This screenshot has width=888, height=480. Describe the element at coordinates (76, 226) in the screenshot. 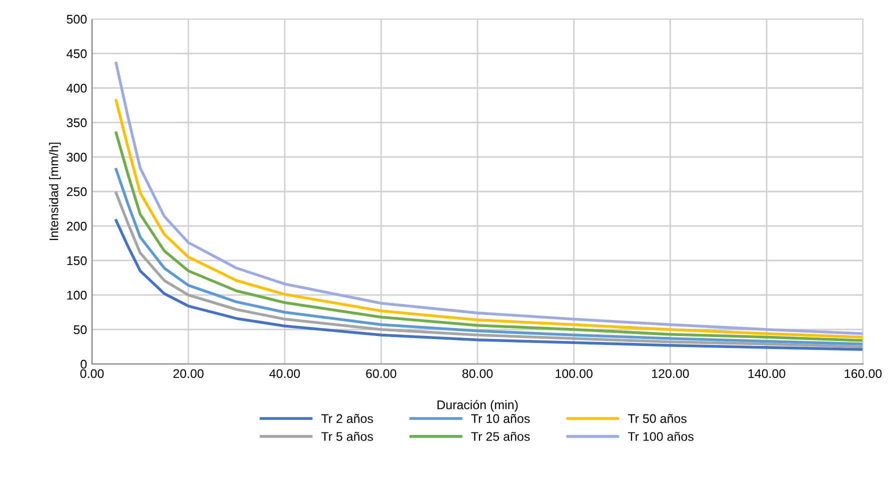

I see `y-tick-label: 200` at that location.